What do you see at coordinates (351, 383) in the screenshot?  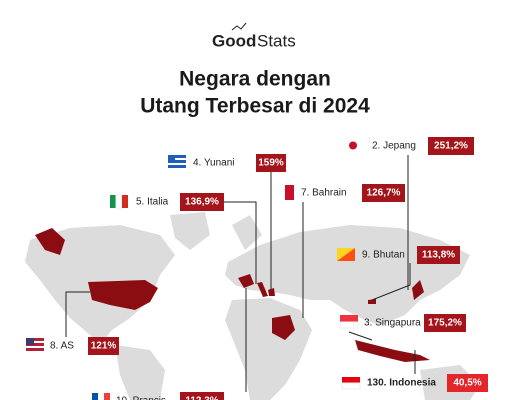 I see `flag-indonesia` at bounding box center [351, 383].